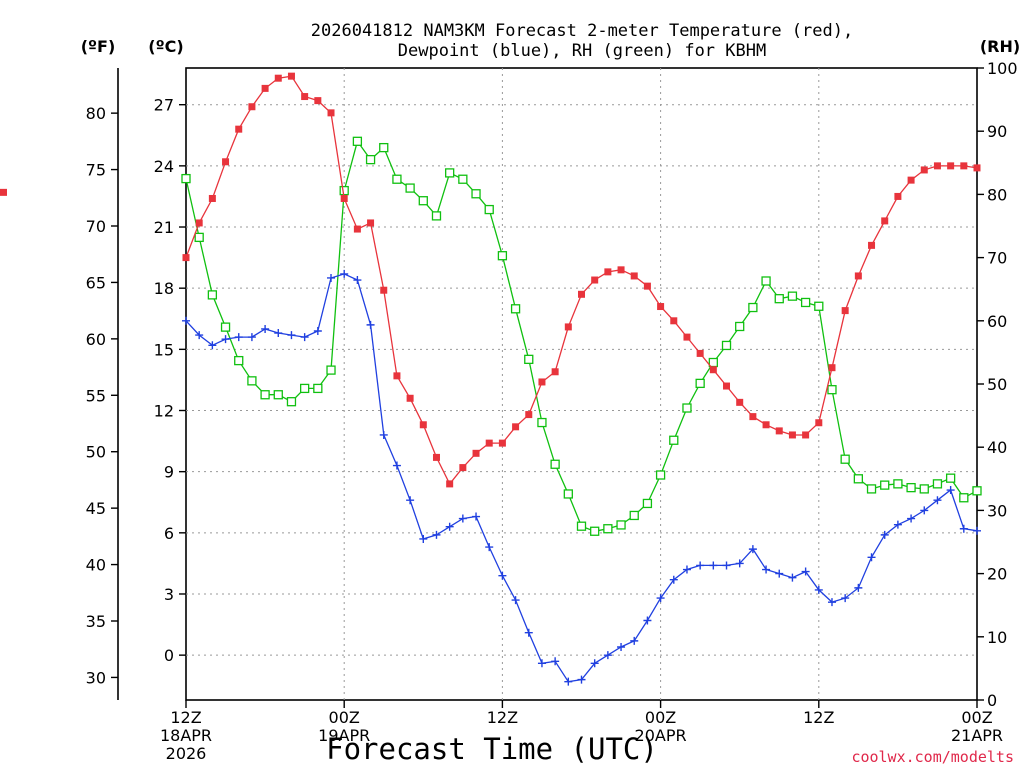 The image size is (1024, 768). I want to click on fahrenheit-tick-label: 55, so click(96, 395).